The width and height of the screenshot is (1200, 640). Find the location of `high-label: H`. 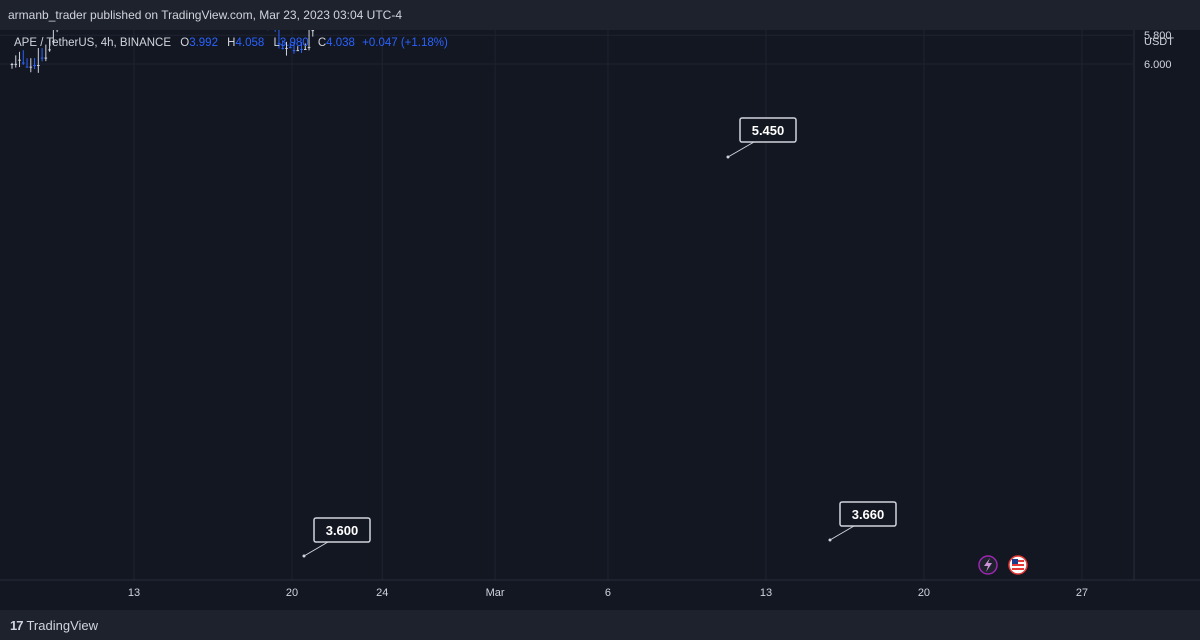

high-label: H is located at coordinates (231, 43).